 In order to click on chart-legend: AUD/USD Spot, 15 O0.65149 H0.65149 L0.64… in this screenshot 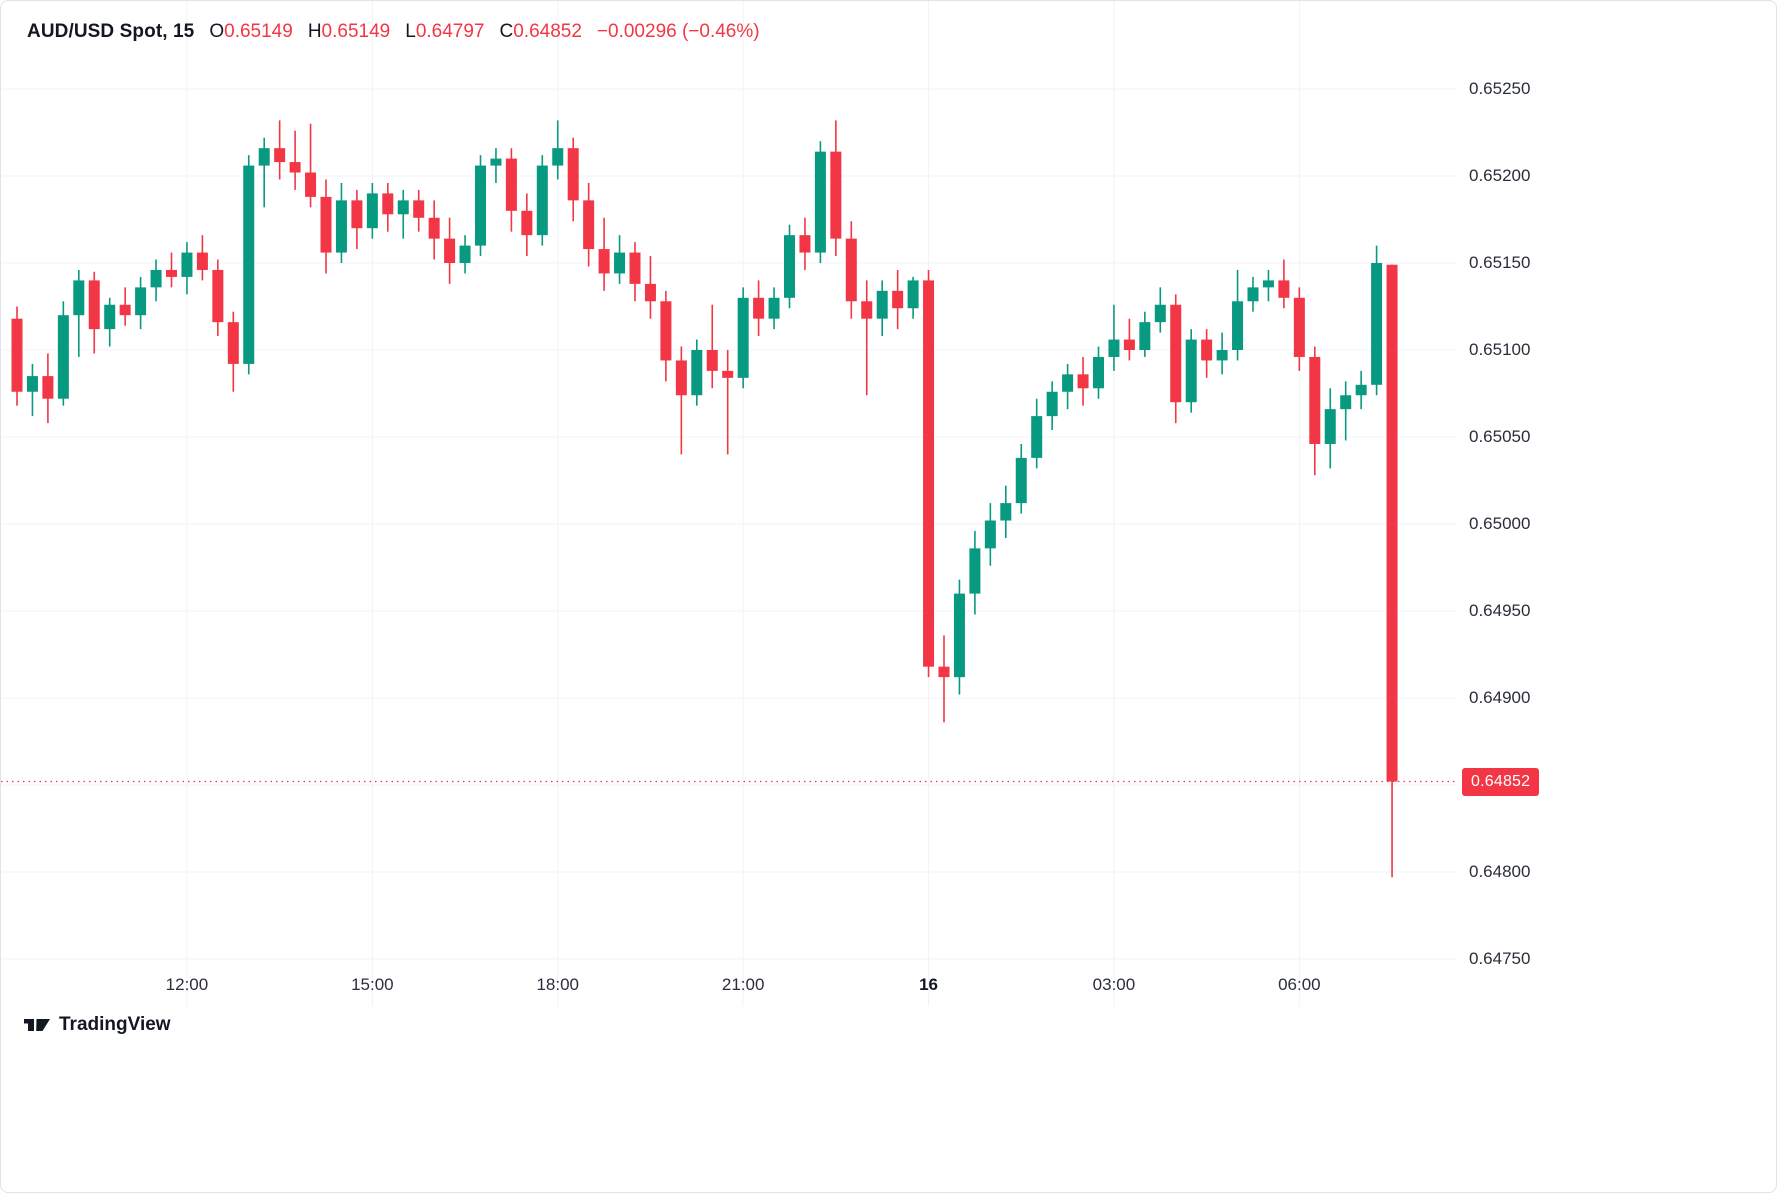, I will do `click(393, 32)`.